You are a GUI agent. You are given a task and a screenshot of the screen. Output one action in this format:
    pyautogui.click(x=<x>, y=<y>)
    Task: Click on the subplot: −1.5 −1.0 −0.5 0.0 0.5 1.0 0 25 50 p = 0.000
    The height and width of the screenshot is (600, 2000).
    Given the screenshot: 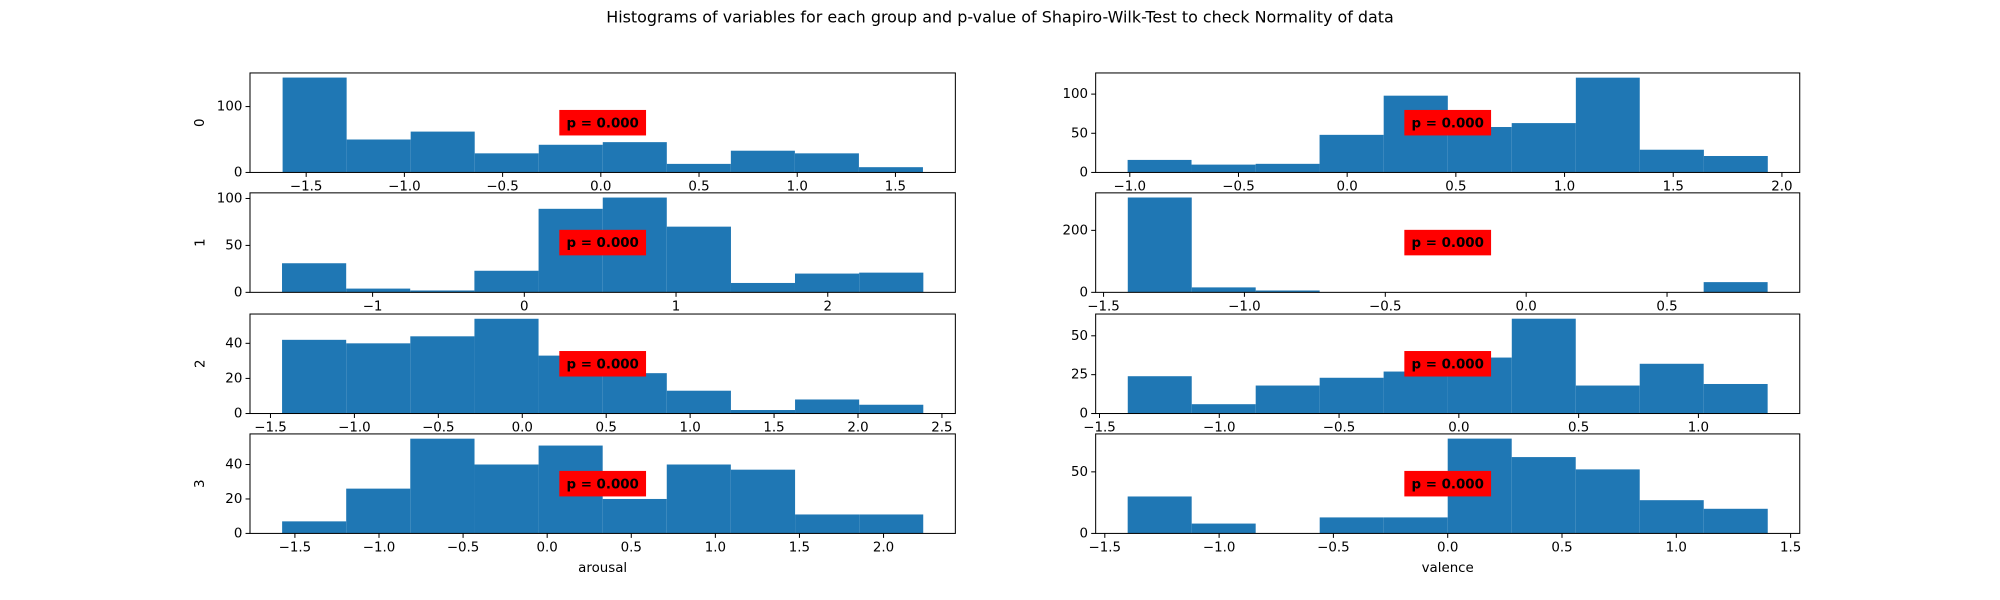 What is the action you would take?
    pyautogui.click(x=1436, y=374)
    